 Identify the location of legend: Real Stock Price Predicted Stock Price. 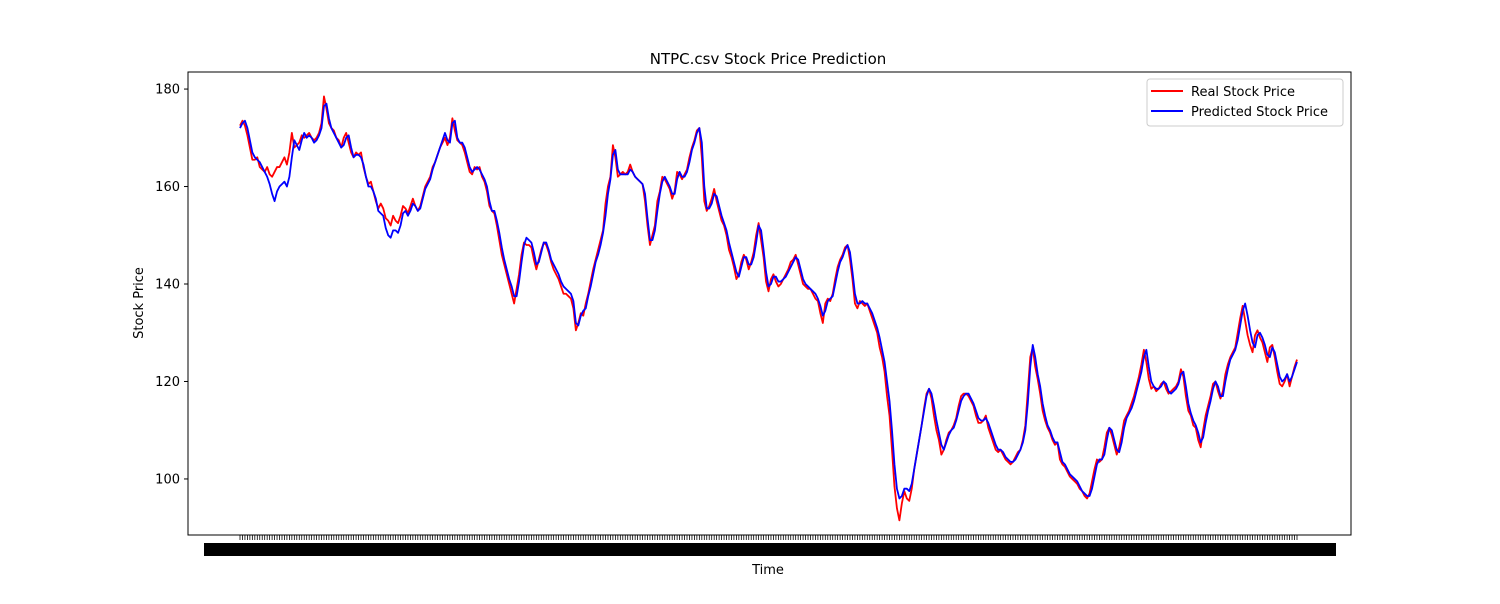
(1245, 102).